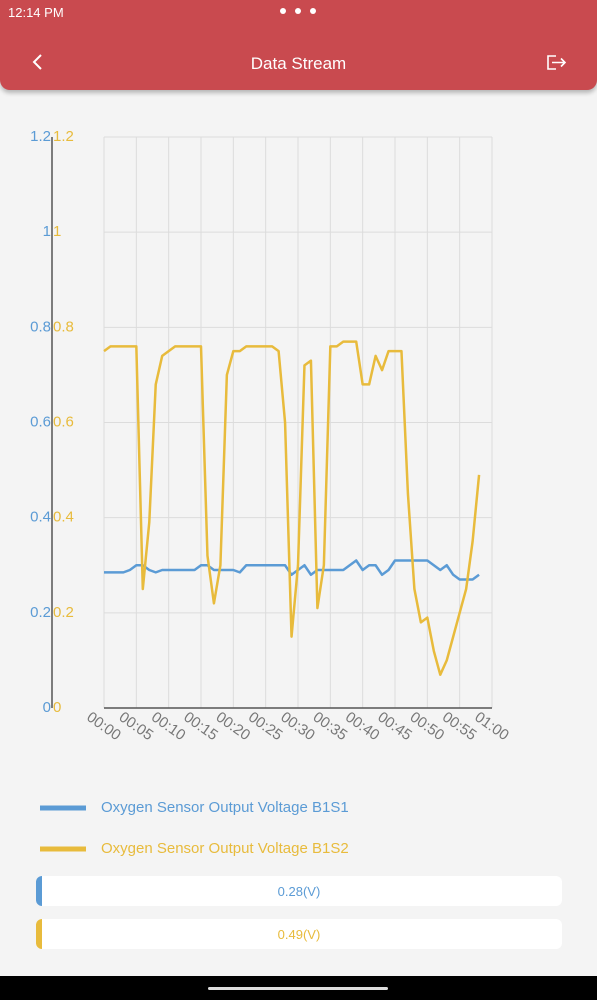 The height and width of the screenshot is (1000, 597). Describe the element at coordinates (427, 726) in the screenshot. I see `x-tick-label: 00:50` at that location.